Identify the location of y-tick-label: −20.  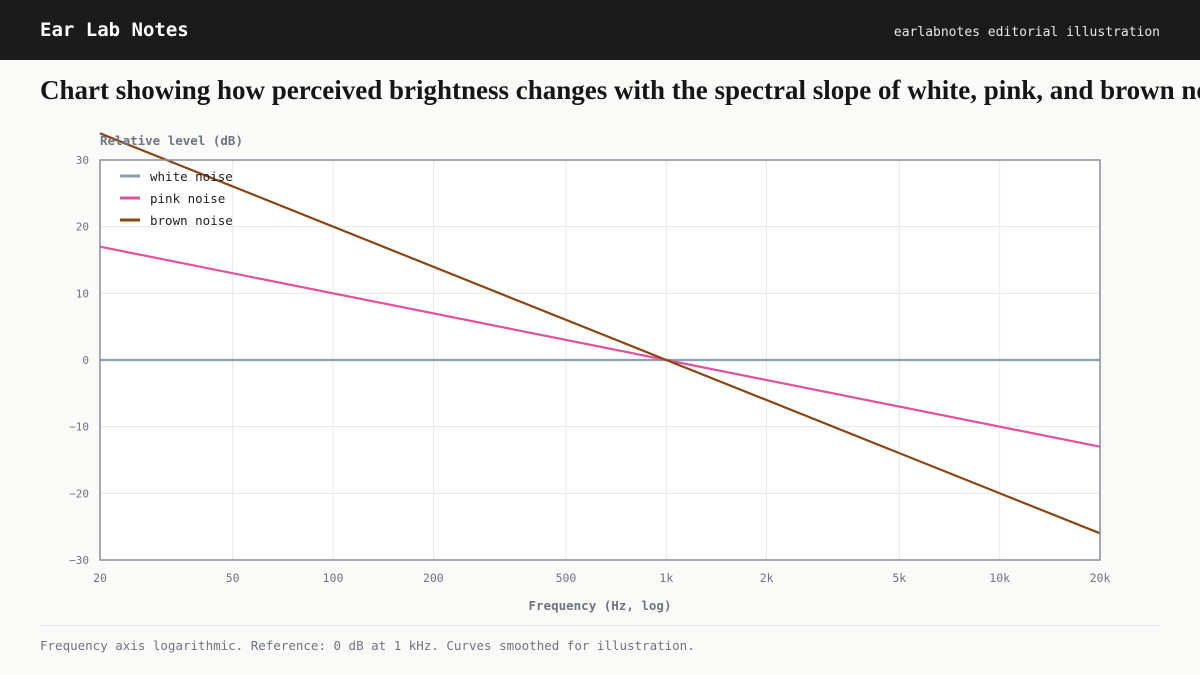
(79, 493).